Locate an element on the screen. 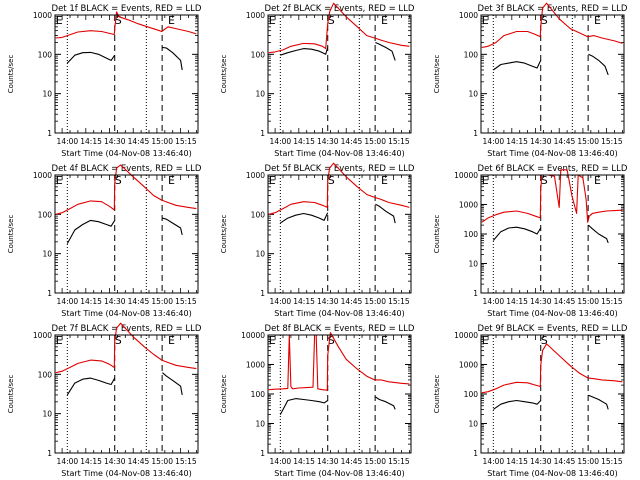 Image resolution: width=640 pixels, height=480 pixels. panel-title: Det 3f BLACK = Events, RED = LLD is located at coordinates (553, 9).